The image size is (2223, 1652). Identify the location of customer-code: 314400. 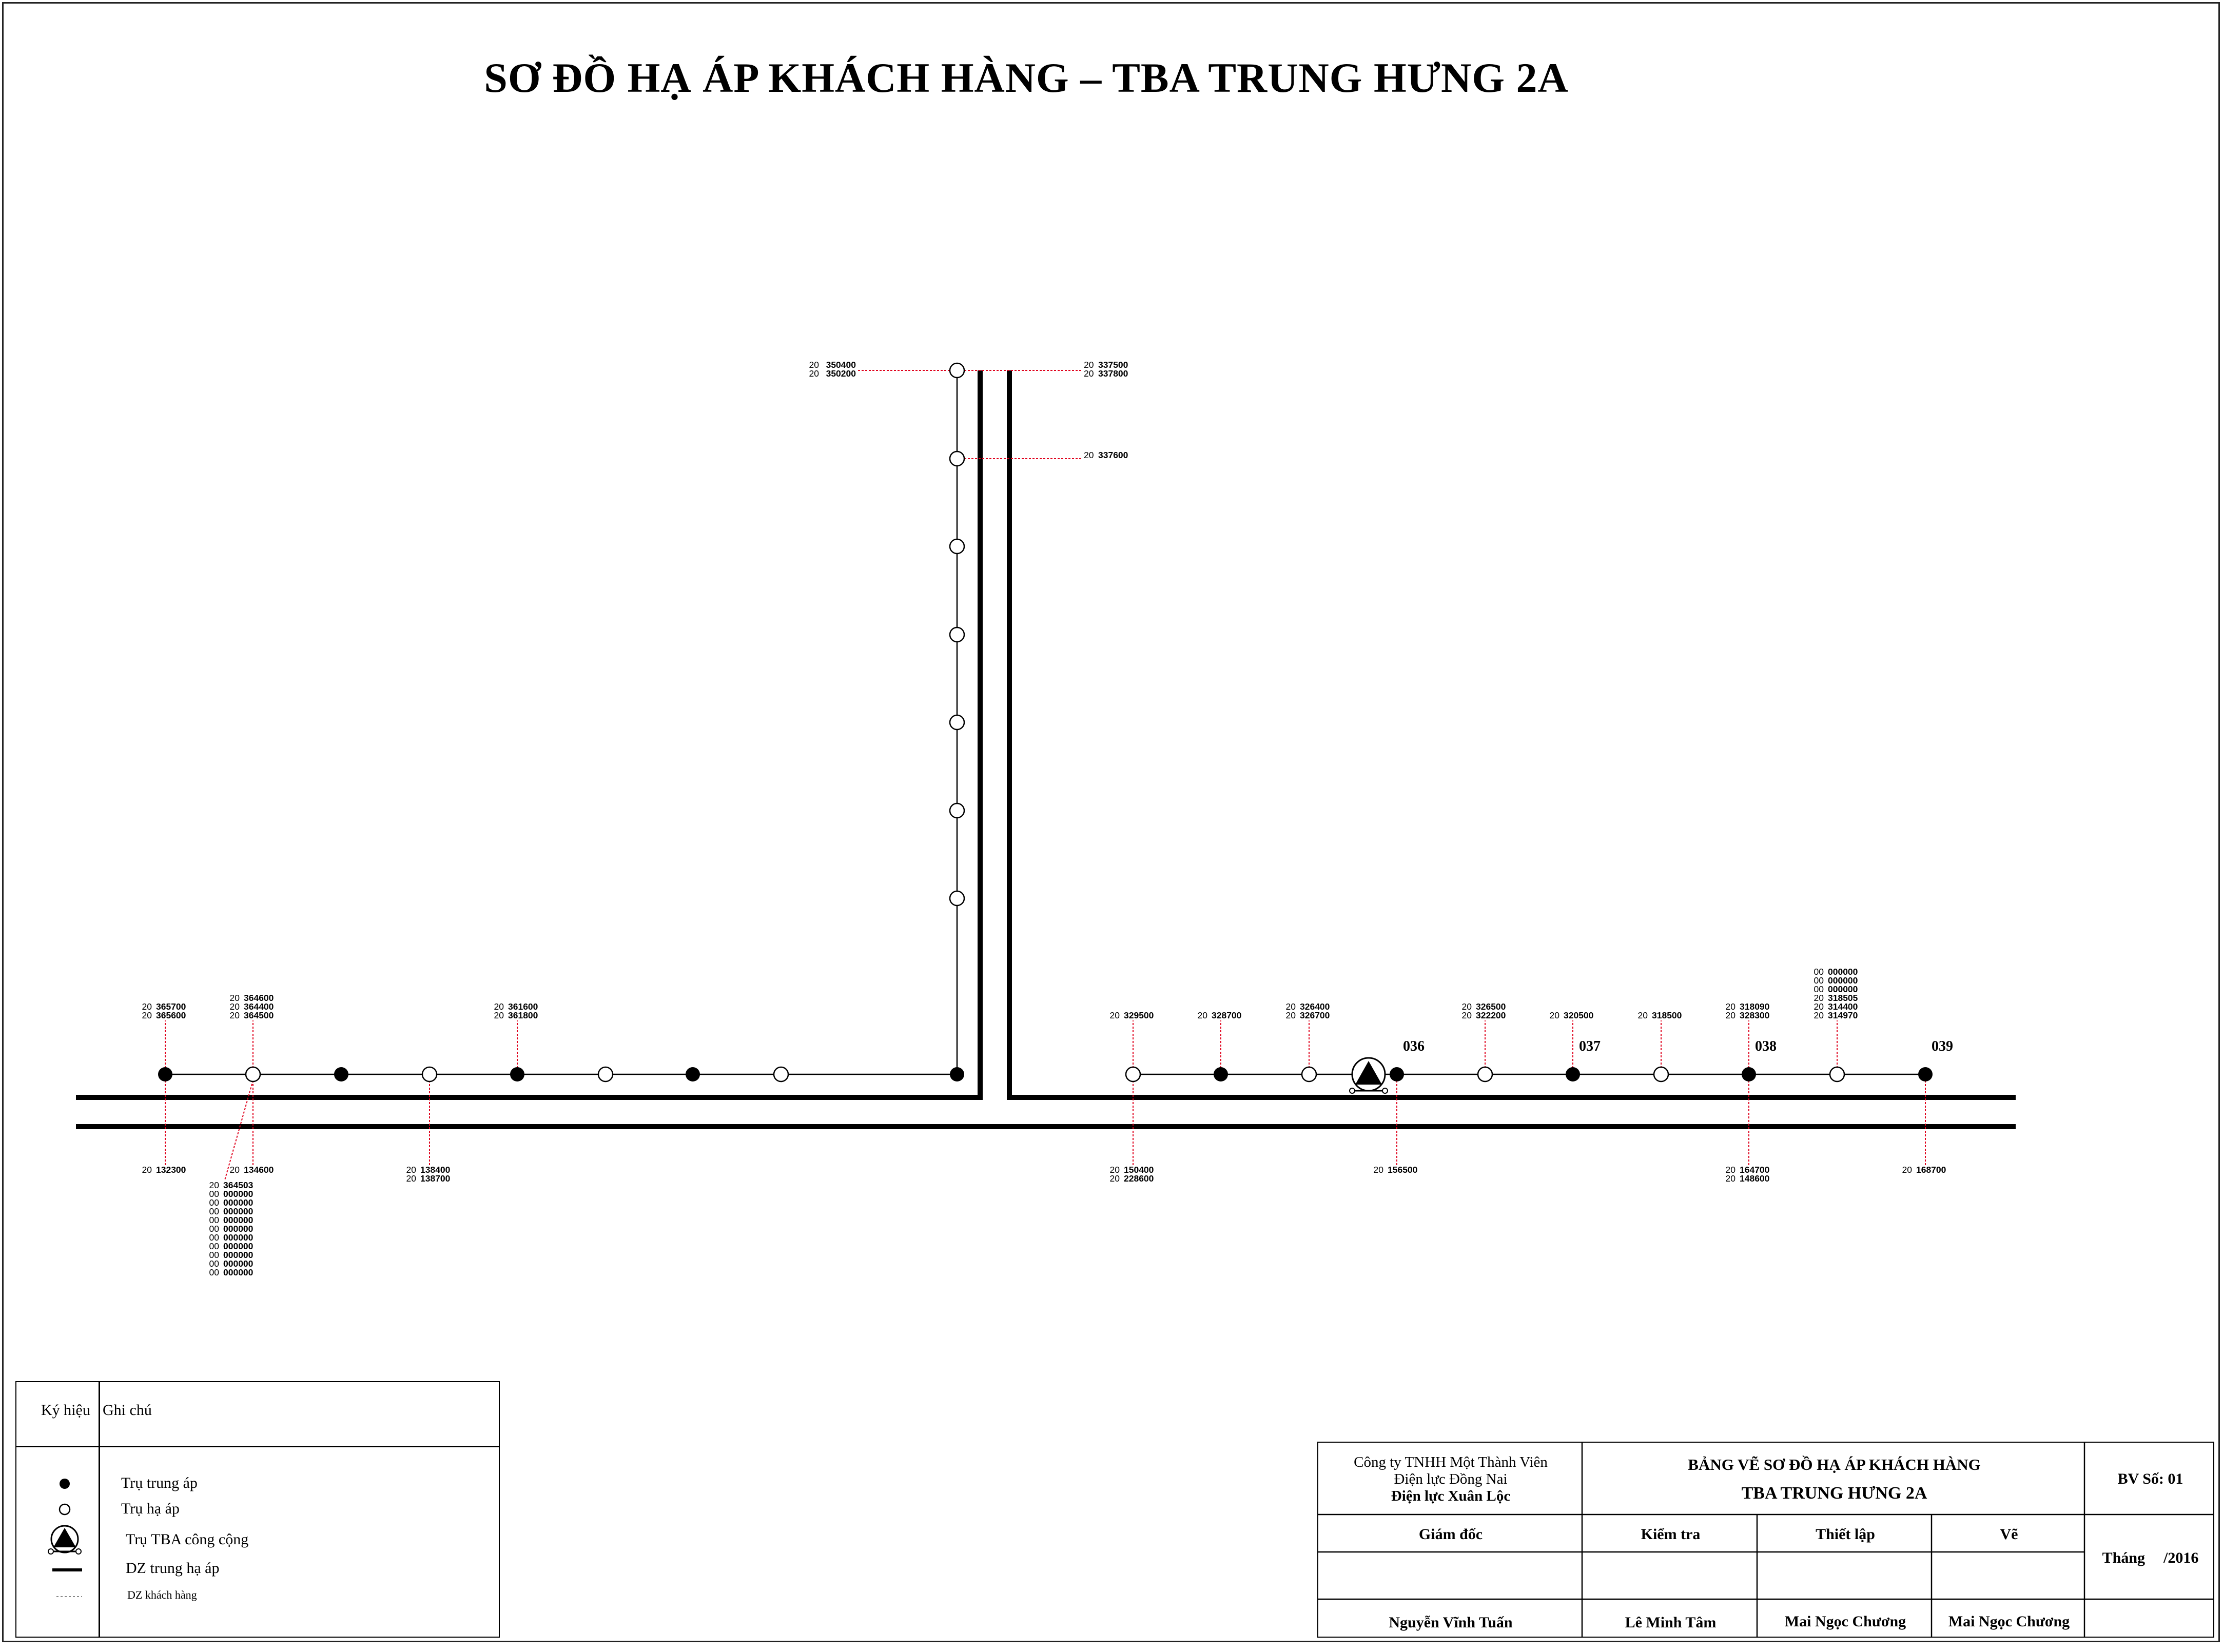
(1843, 1007).